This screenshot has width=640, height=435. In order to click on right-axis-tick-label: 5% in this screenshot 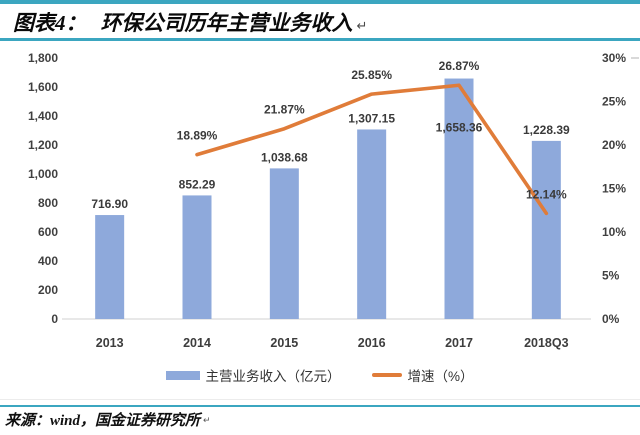, I will do `click(611, 276)`.